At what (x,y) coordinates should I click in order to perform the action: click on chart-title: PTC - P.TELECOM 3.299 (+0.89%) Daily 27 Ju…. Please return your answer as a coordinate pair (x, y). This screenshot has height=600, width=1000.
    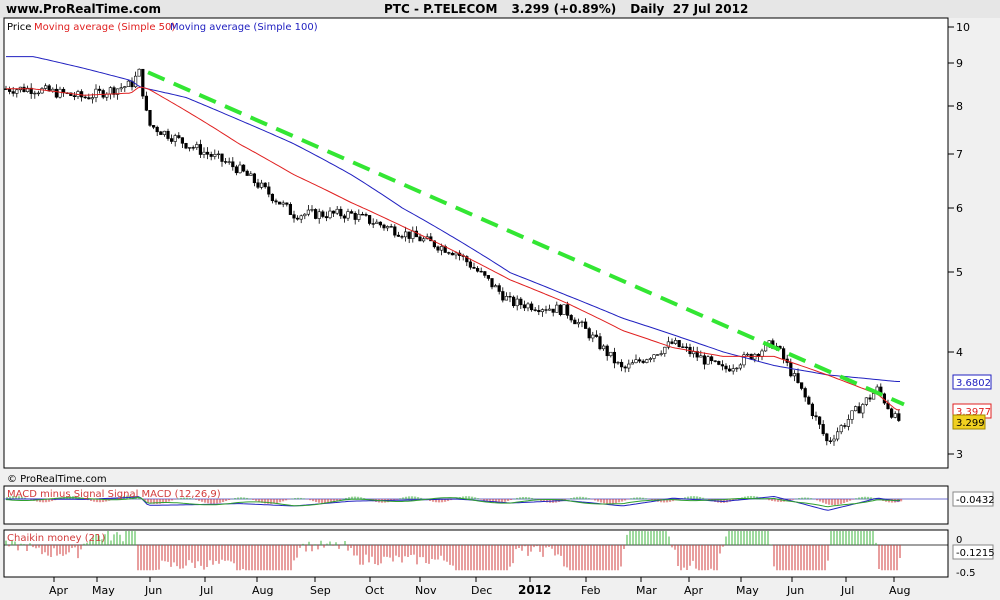
    Looking at the image, I should click on (573, 9).